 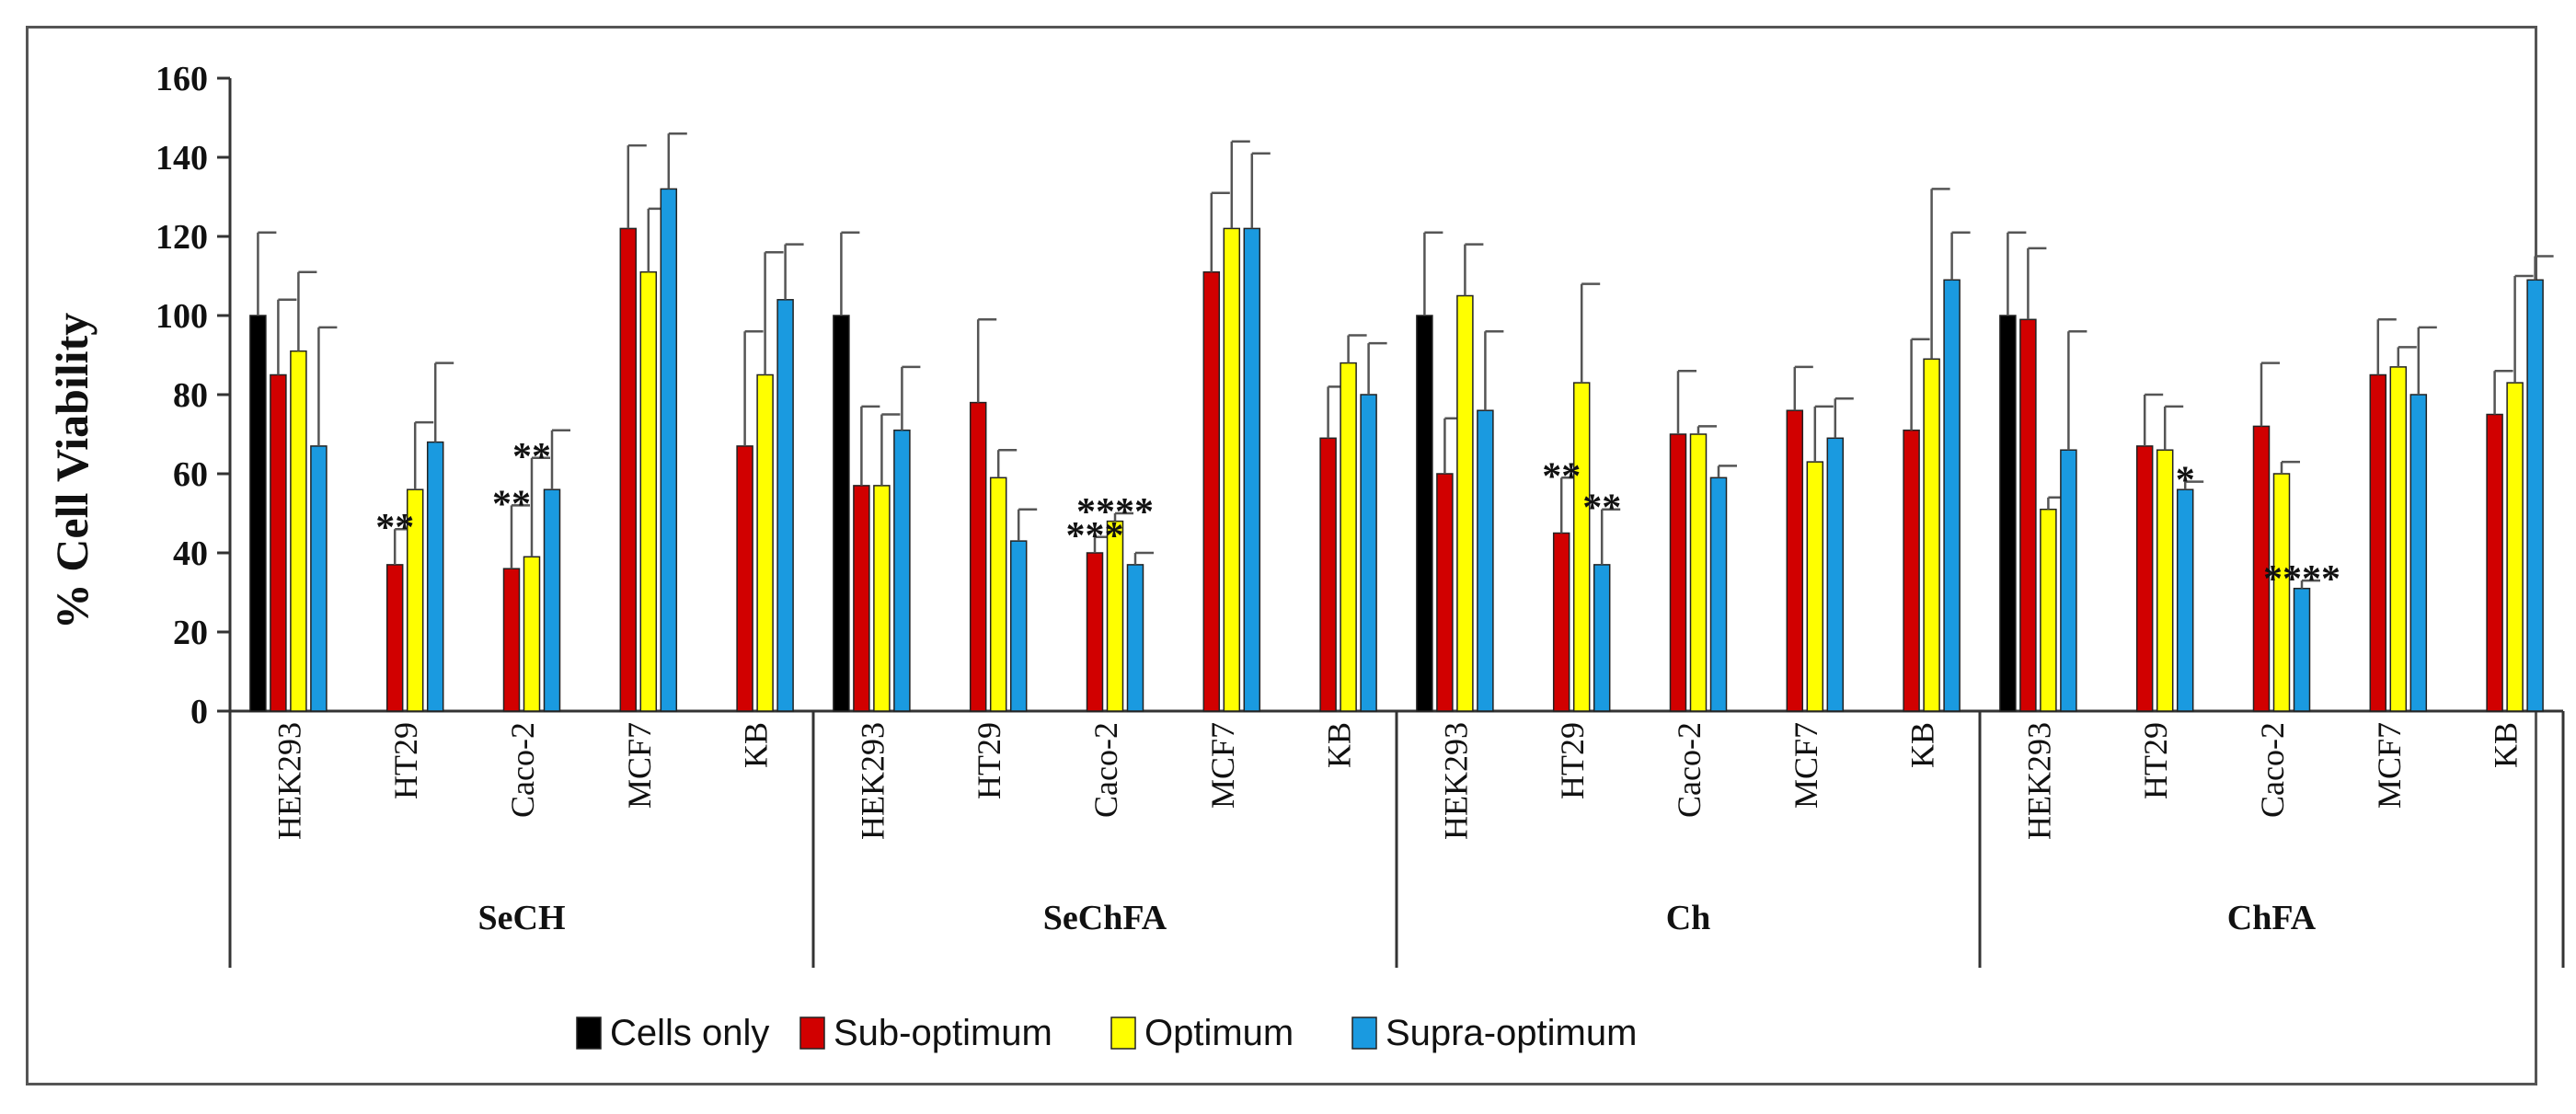 What do you see at coordinates (2301, 579) in the screenshot?
I see `significance-annotation: ****` at bounding box center [2301, 579].